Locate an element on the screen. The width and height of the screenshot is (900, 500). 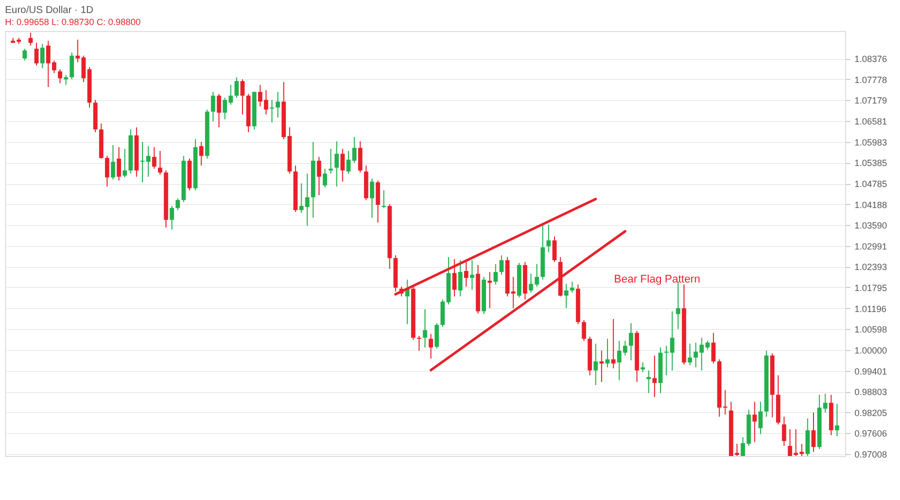
y-tick-label: 1.01795 is located at coordinates (871, 287).